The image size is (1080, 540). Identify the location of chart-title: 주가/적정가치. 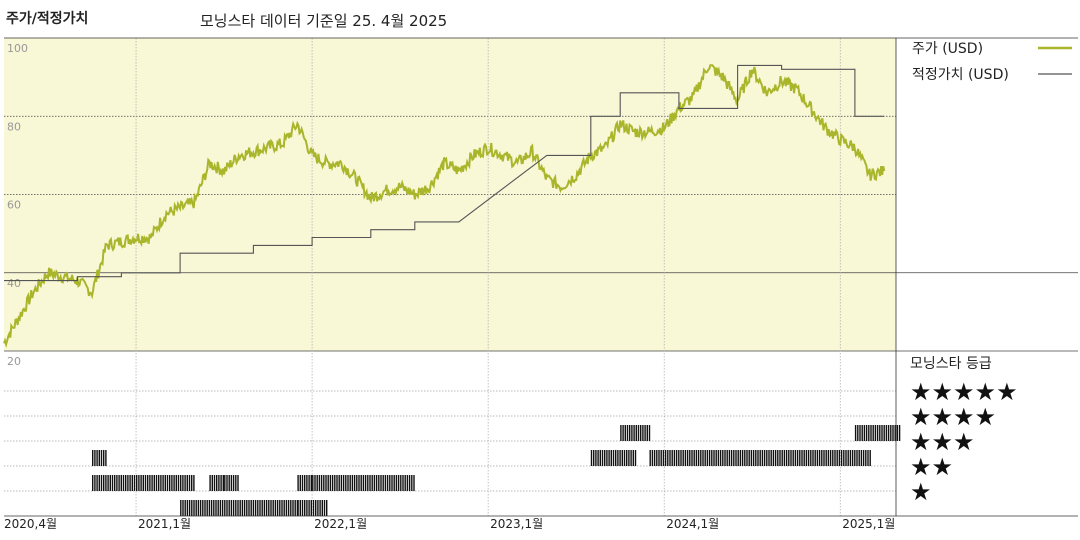
(47, 19).